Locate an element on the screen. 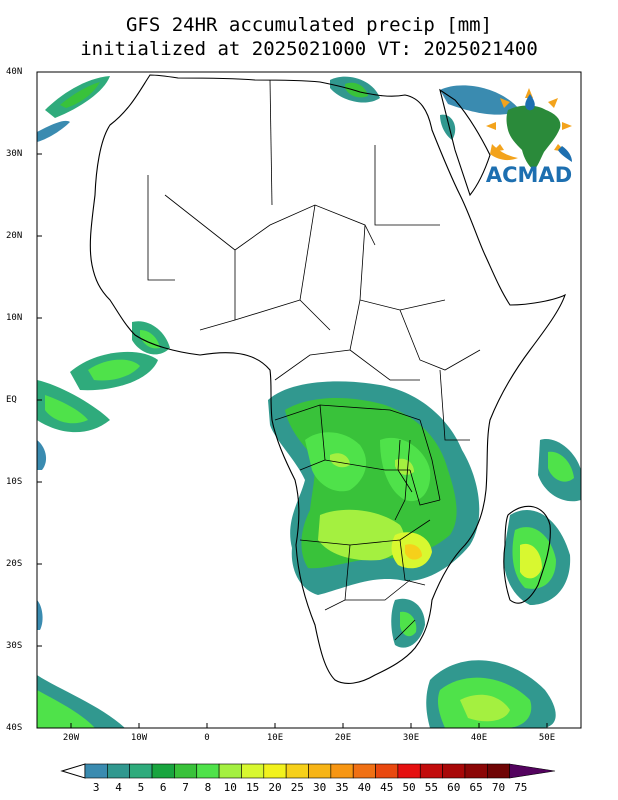 The height and width of the screenshot is (800, 618). precip-field-central-southern-africa is located at coordinates (374, 488).